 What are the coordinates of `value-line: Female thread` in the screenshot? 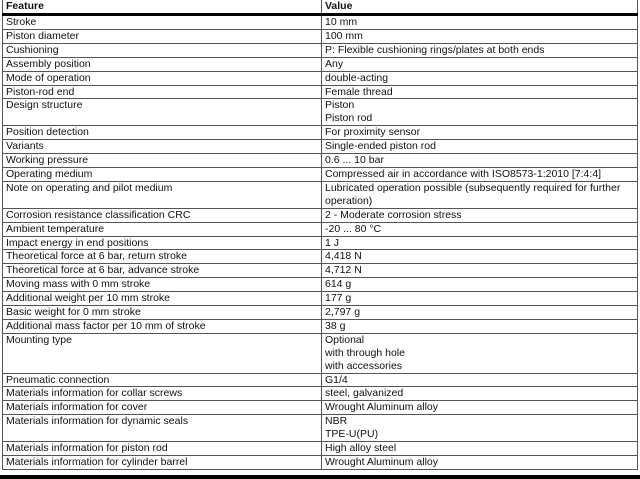 It's located at (359, 91).